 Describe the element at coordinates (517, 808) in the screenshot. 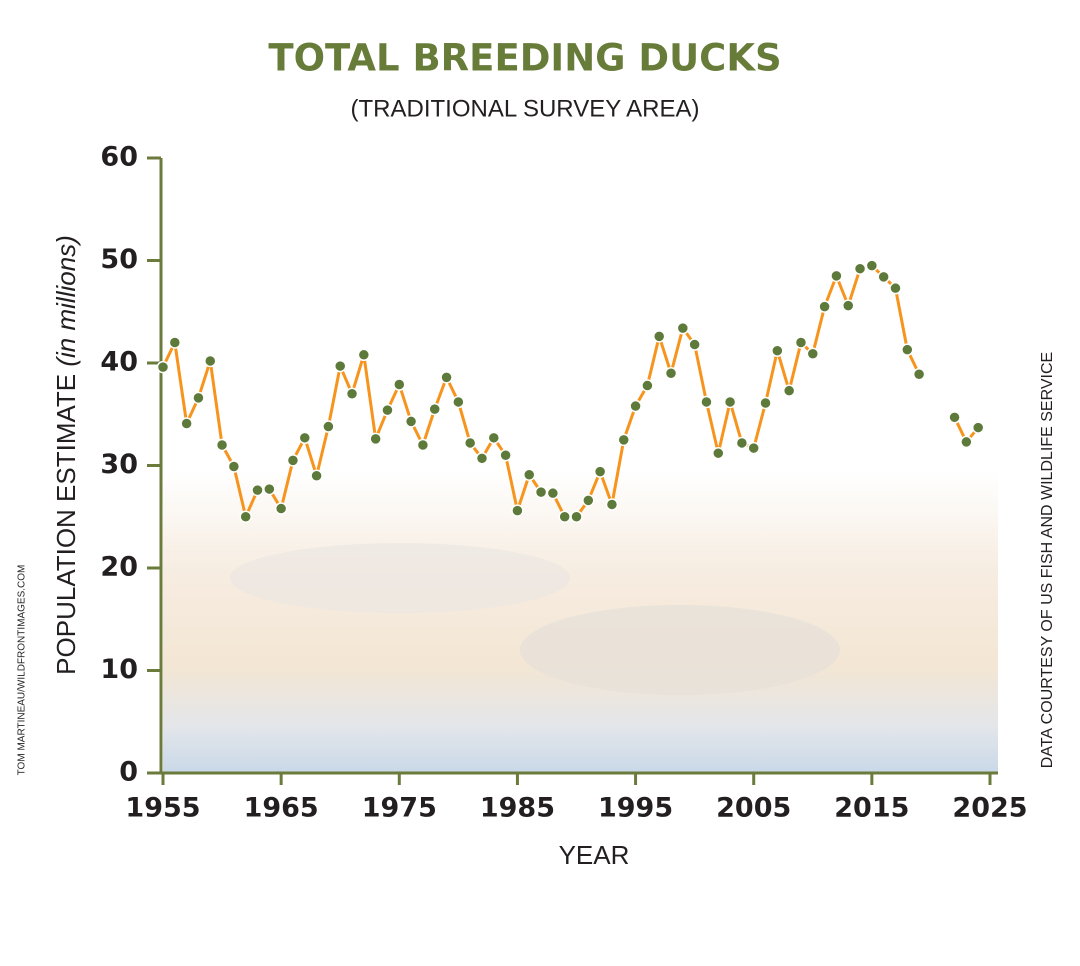

I see `x-tick-label: 1985` at that location.